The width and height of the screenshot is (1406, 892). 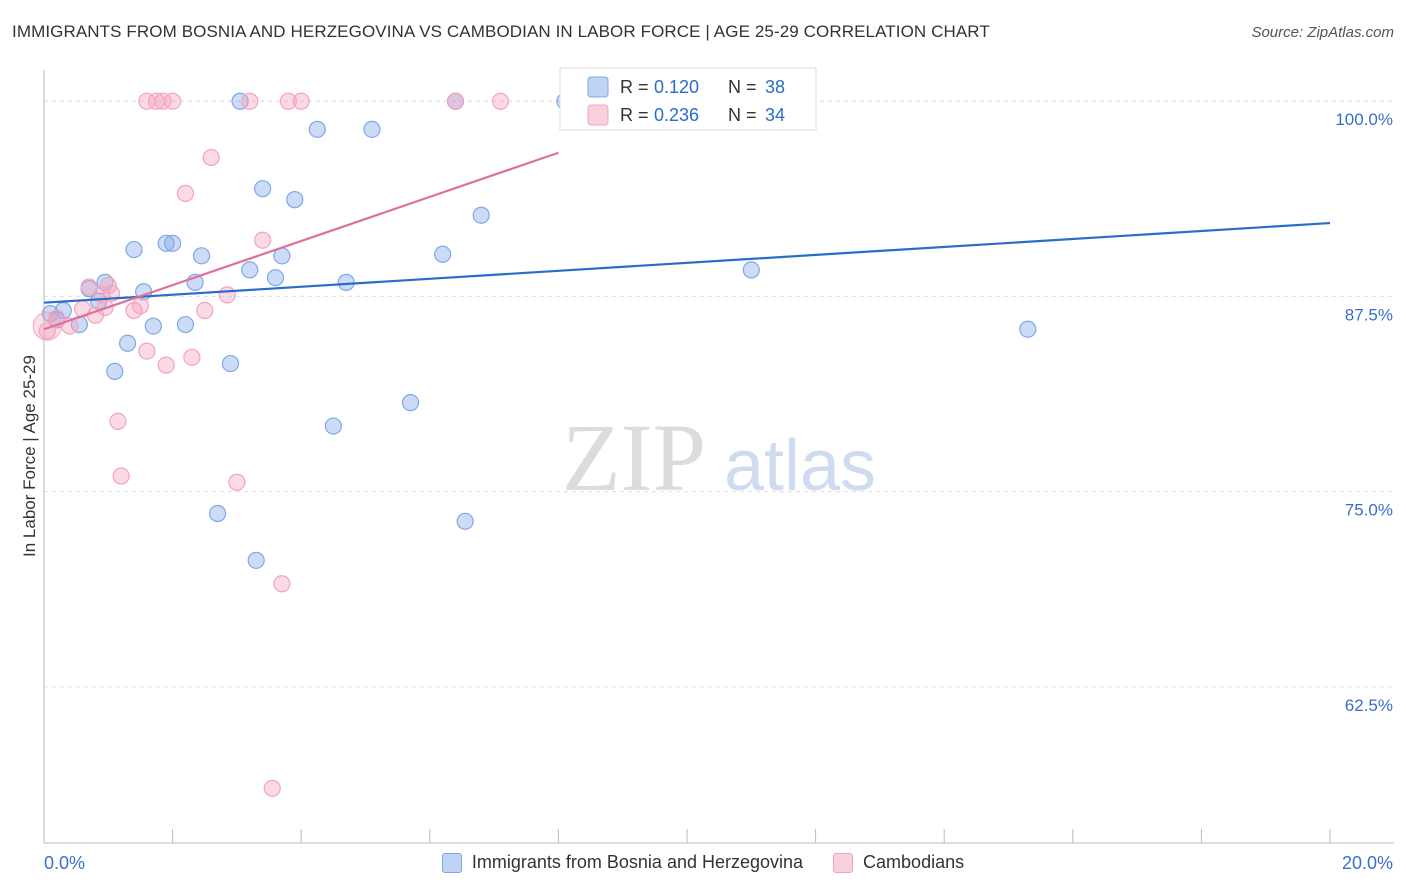 What do you see at coordinates (775, 87) in the screenshot?
I see `legend-n-value-0: 38` at bounding box center [775, 87].